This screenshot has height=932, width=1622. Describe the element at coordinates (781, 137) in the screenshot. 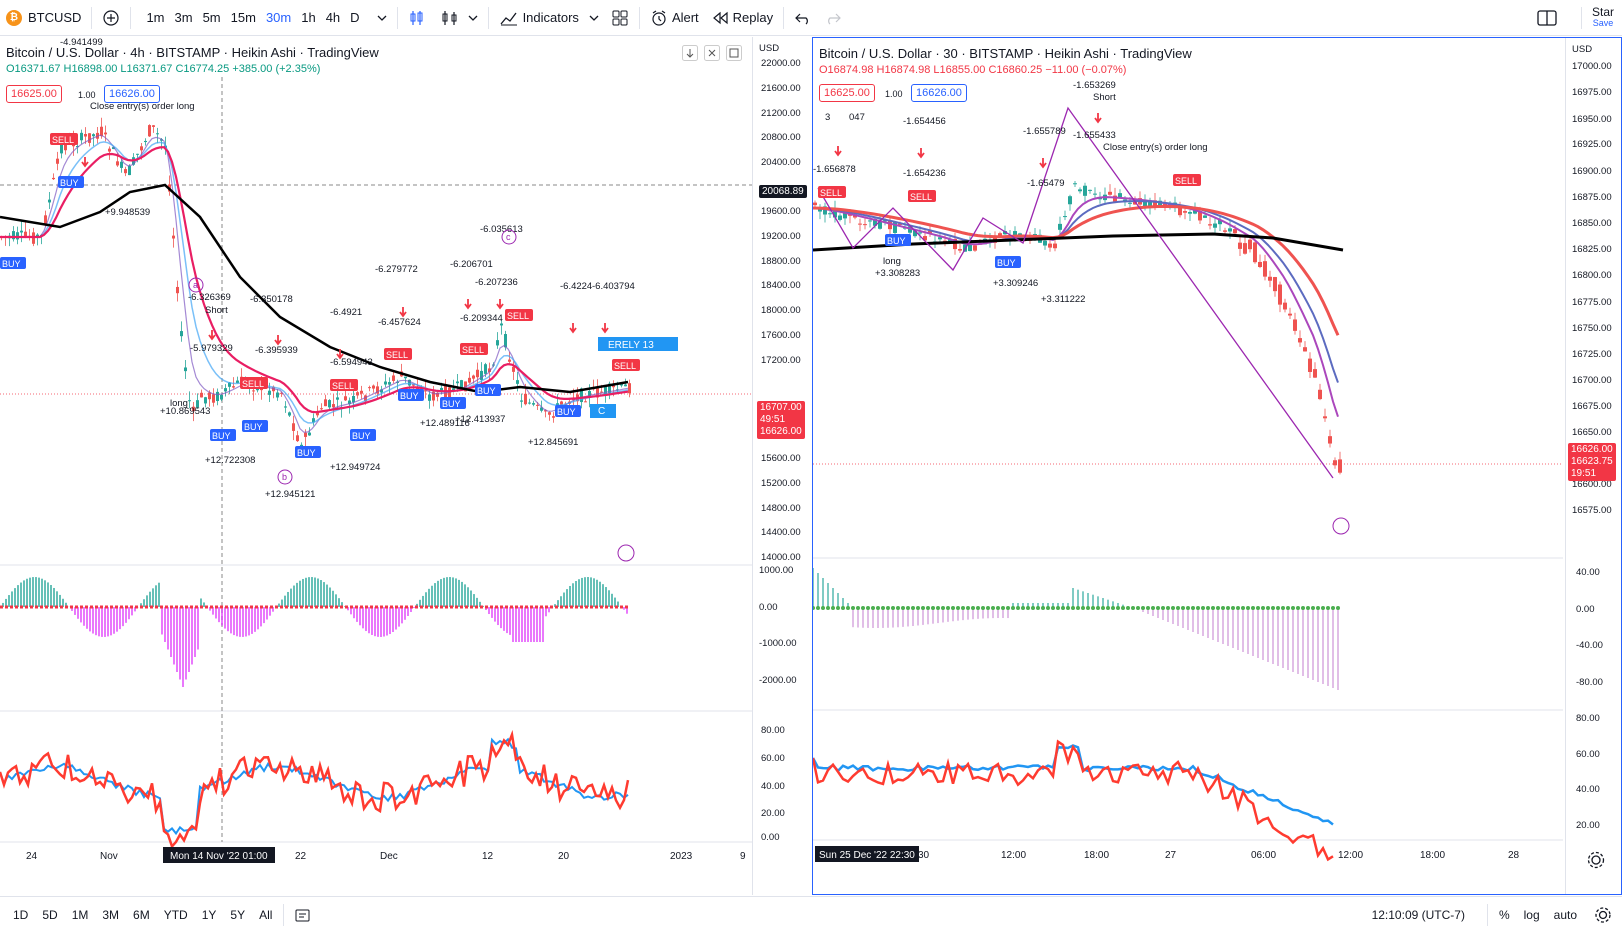

I see `price-tick: 20800.00` at that location.